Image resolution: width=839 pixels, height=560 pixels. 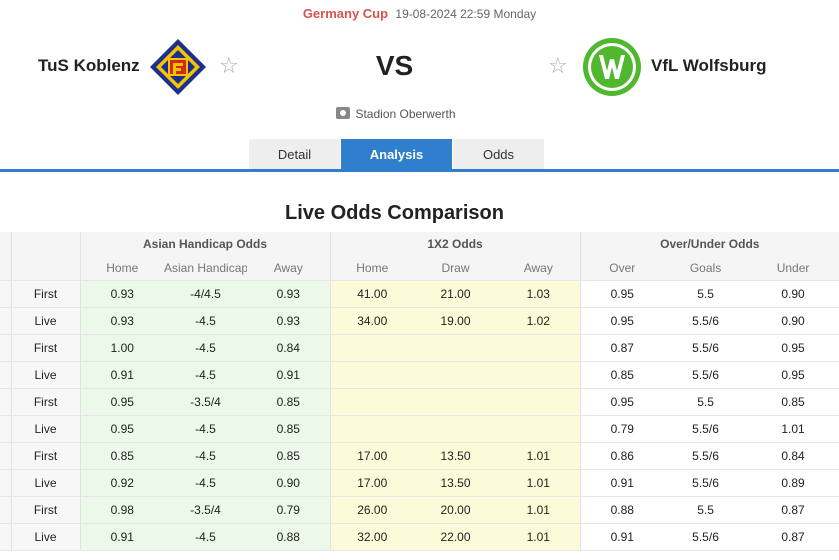 What do you see at coordinates (709, 65) in the screenshot?
I see `away-team-name: VfL Wolfsburg` at bounding box center [709, 65].